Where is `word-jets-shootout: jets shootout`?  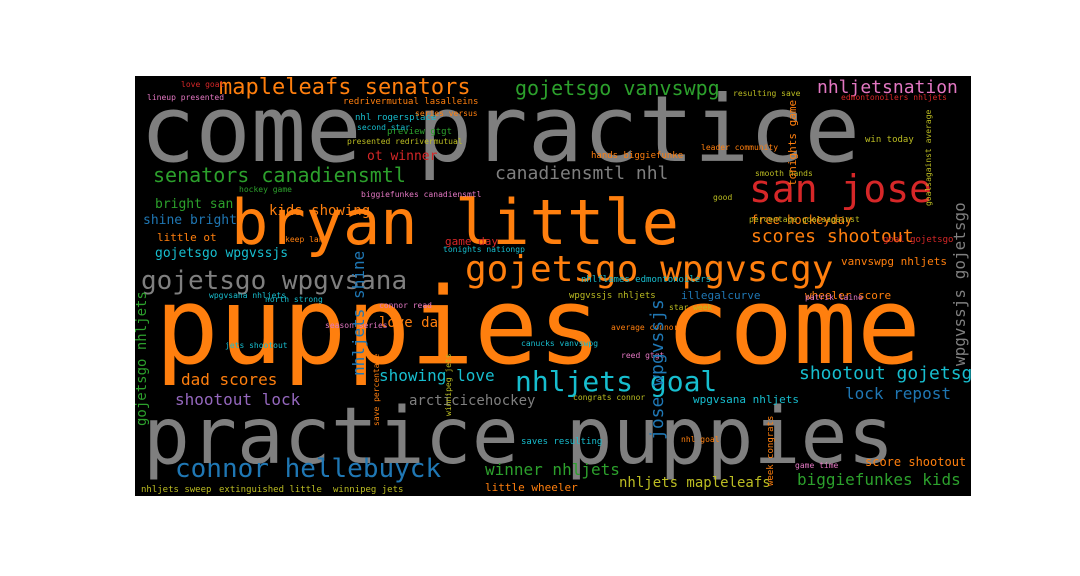
word-jets-shootout: jets shootout is located at coordinates (256, 345).